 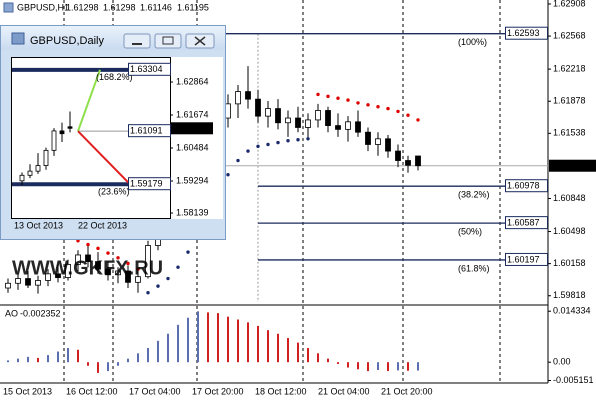 I want to click on inset-level-label: 1.59179, so click(x=146, y=184).